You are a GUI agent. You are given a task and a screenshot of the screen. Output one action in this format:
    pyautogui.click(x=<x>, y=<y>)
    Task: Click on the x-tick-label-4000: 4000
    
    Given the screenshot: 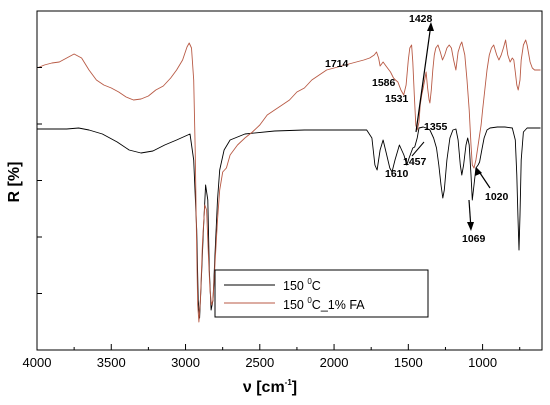 What is the action you would take?
    pyautogui.click(x=37, y=362)
    